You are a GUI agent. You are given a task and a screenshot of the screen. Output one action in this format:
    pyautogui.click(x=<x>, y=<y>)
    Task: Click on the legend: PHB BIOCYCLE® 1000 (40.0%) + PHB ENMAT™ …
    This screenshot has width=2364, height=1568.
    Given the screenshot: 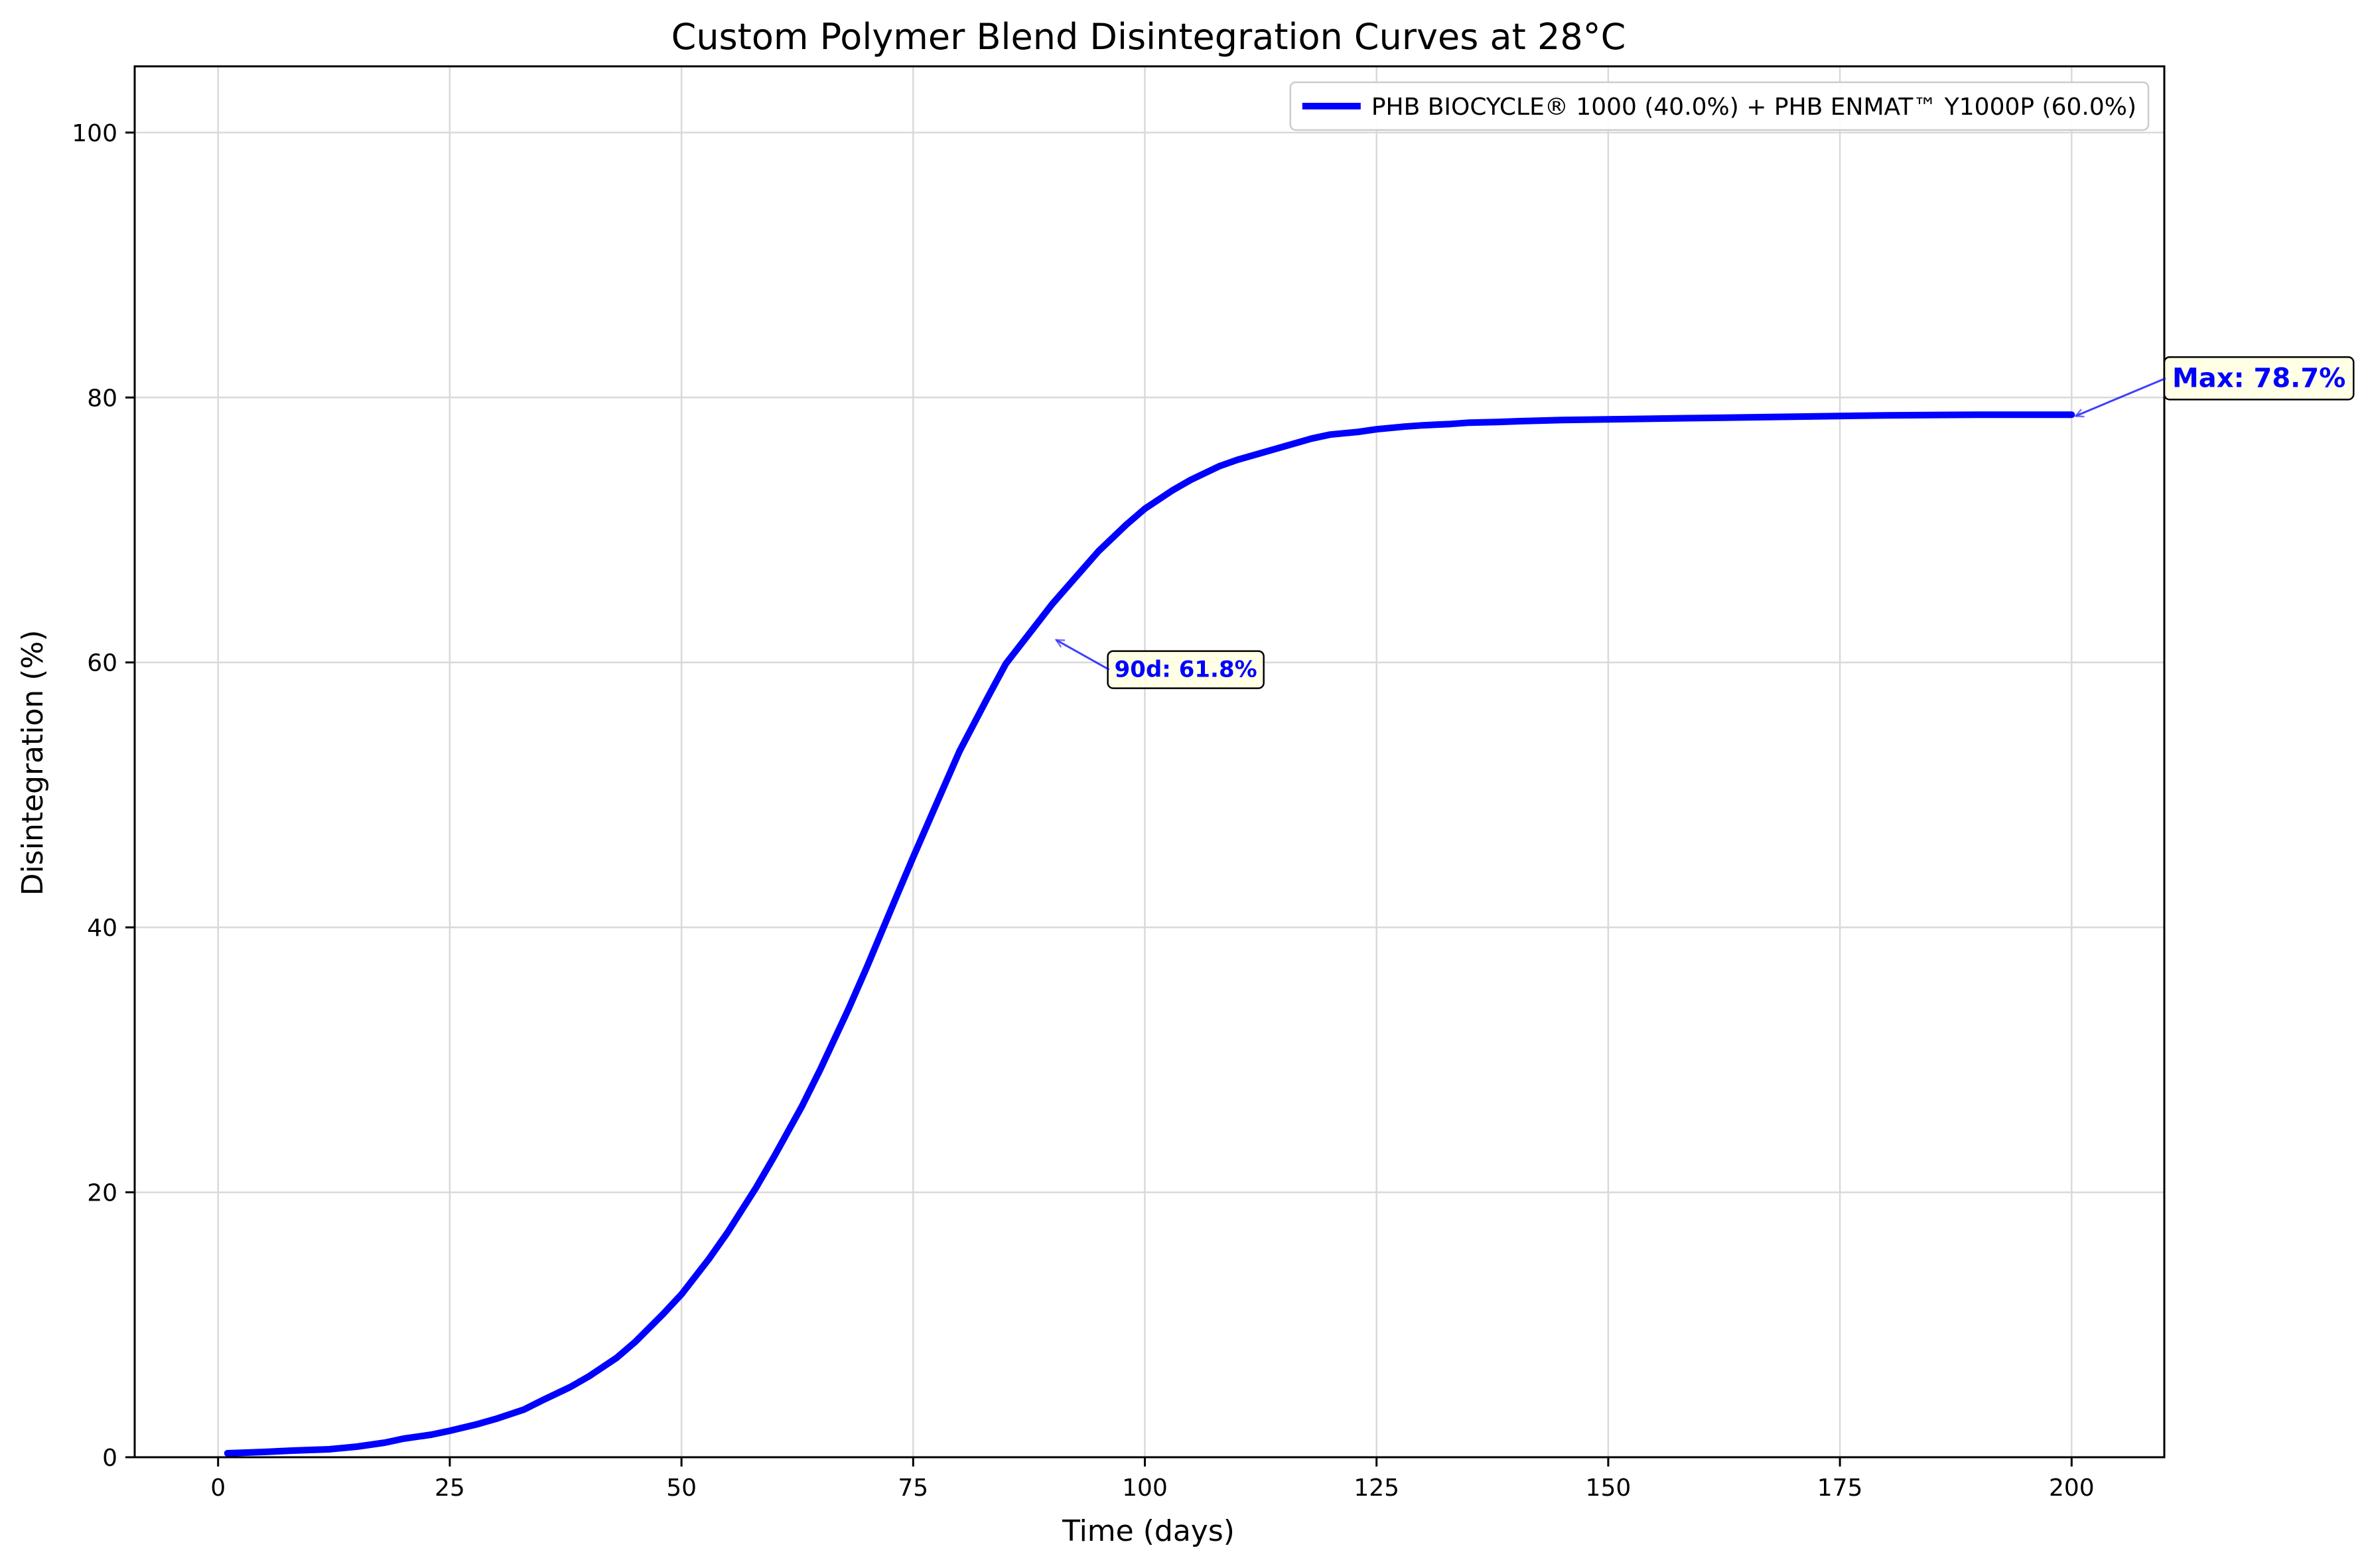 What is the action you would take?
    pyautogui.click(x=1720, y=106)
    